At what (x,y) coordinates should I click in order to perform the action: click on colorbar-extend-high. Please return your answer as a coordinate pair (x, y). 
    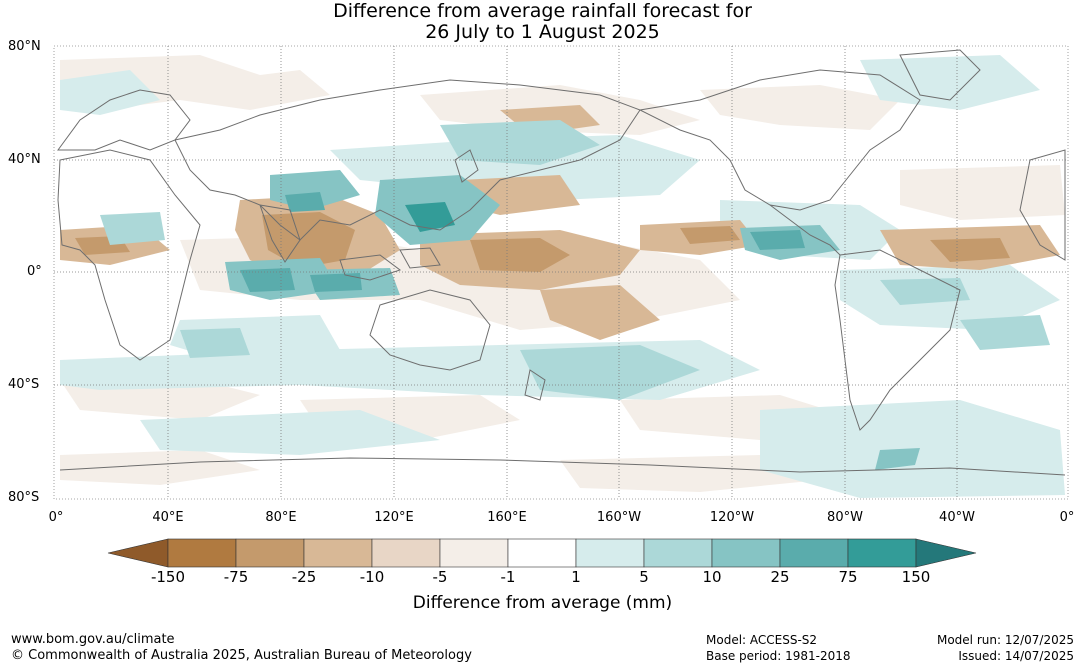
    Looking at the image, I should click on (946, 553).